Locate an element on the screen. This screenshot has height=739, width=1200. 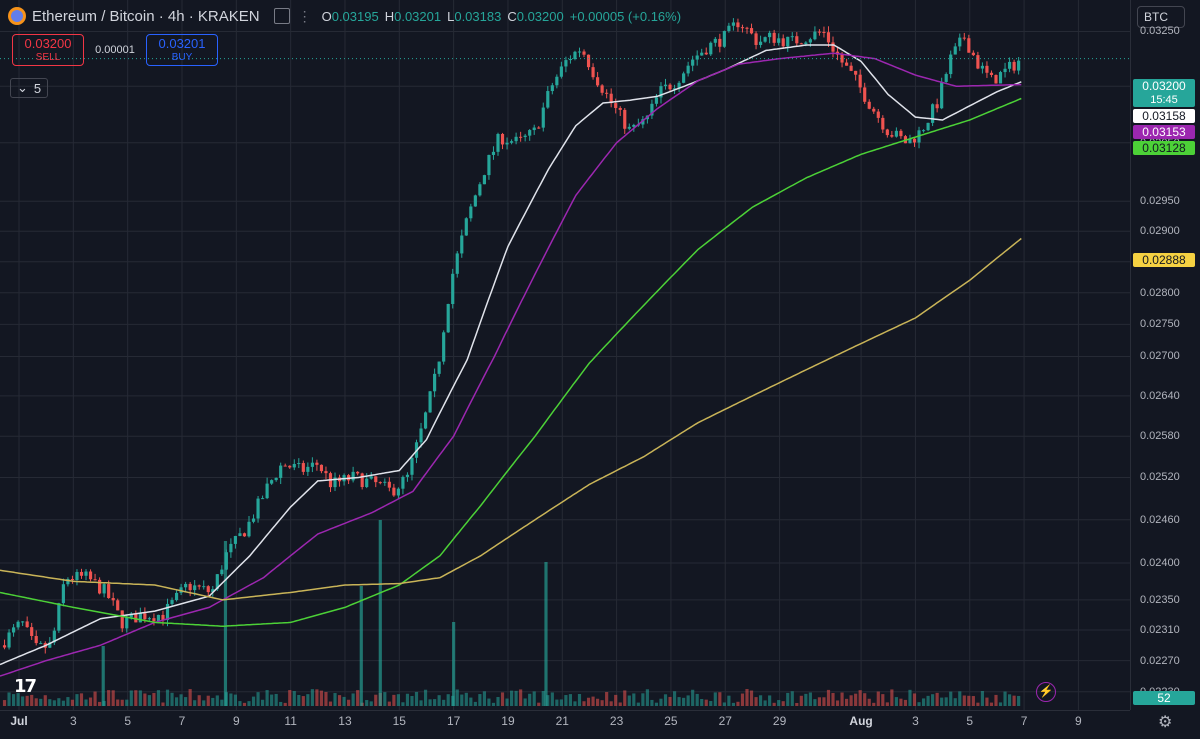
price-tick-label: 0.02520 is located at coordinates (1160, 477).